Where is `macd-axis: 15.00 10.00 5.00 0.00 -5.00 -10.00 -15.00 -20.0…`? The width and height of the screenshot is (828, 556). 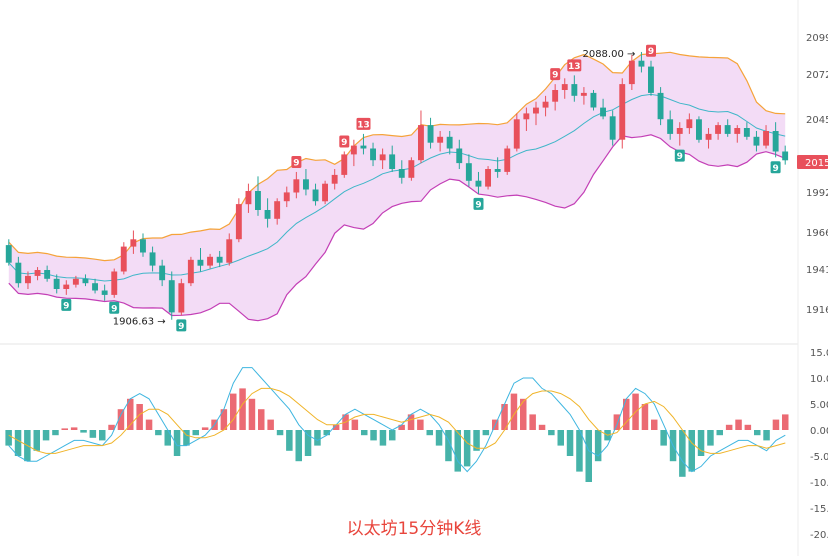
macd-axis: 15.00 10.00 5.00 0.00 -5.00 -10.00 -15.00 -20.0… is located at coordinates (819, 444).